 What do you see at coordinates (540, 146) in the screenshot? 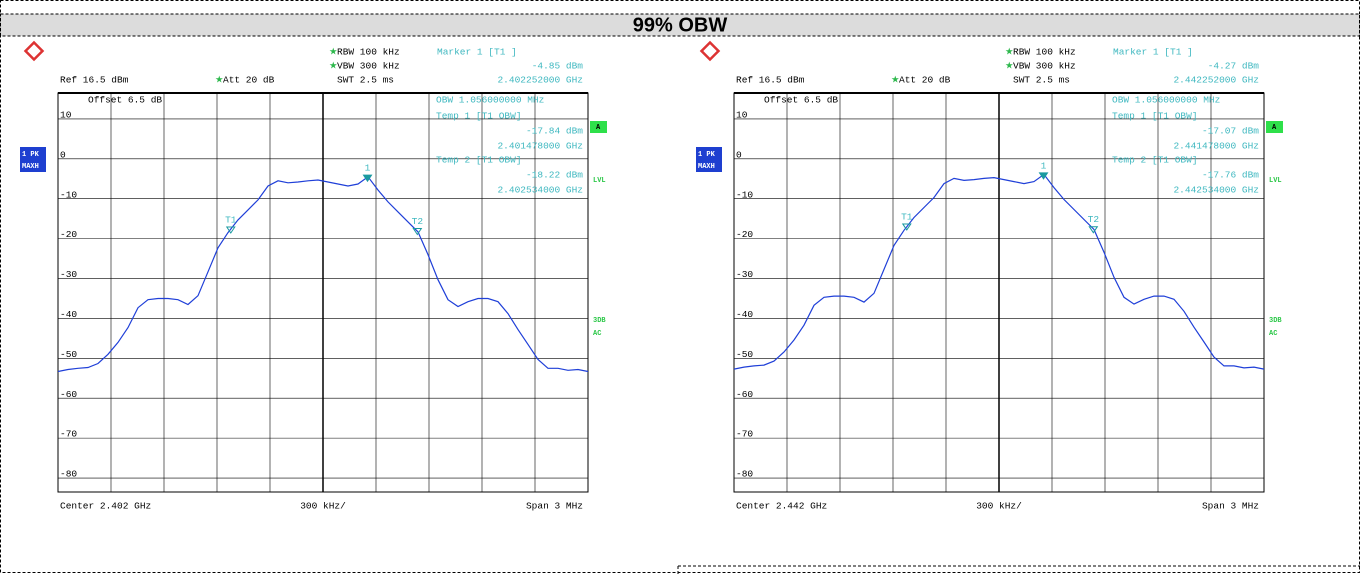
I see `marker-freq: 2.401478000 GHz` at bounding box center [540, 146].